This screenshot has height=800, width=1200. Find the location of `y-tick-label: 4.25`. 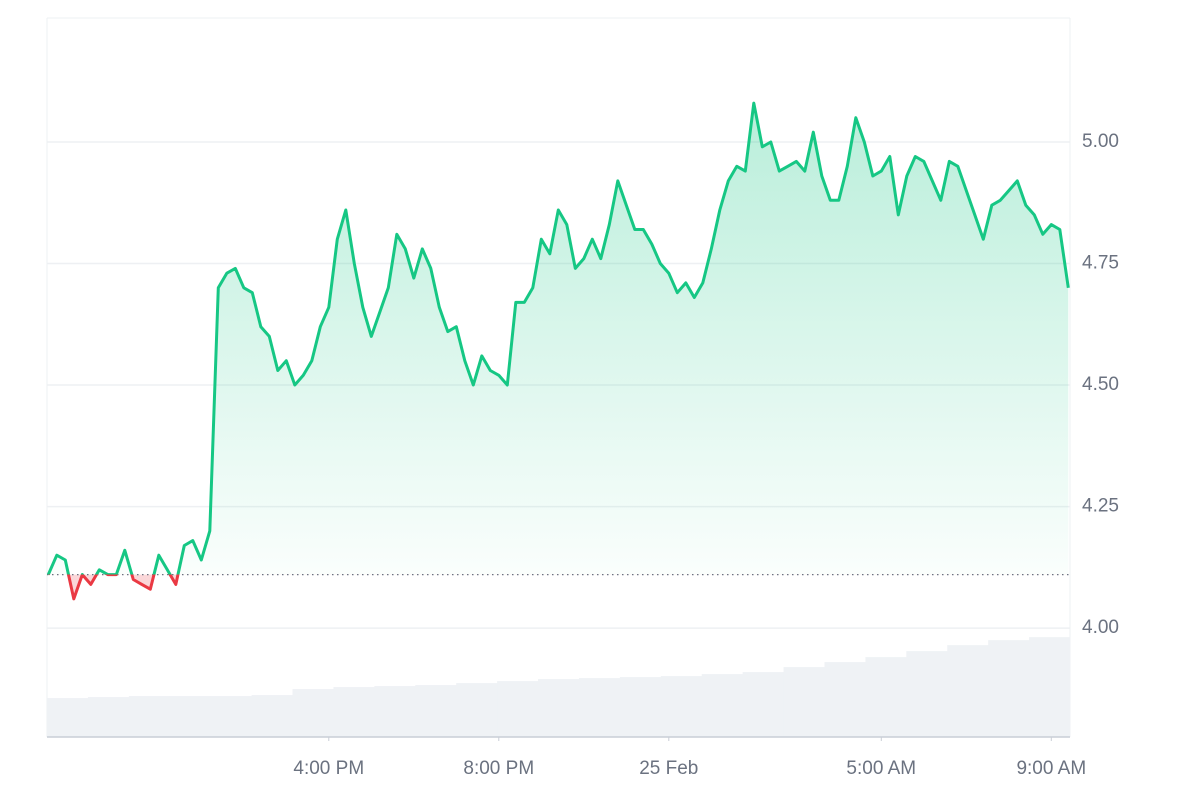

y-tick-label: 4.25 is located at coordinates (1100, 506).